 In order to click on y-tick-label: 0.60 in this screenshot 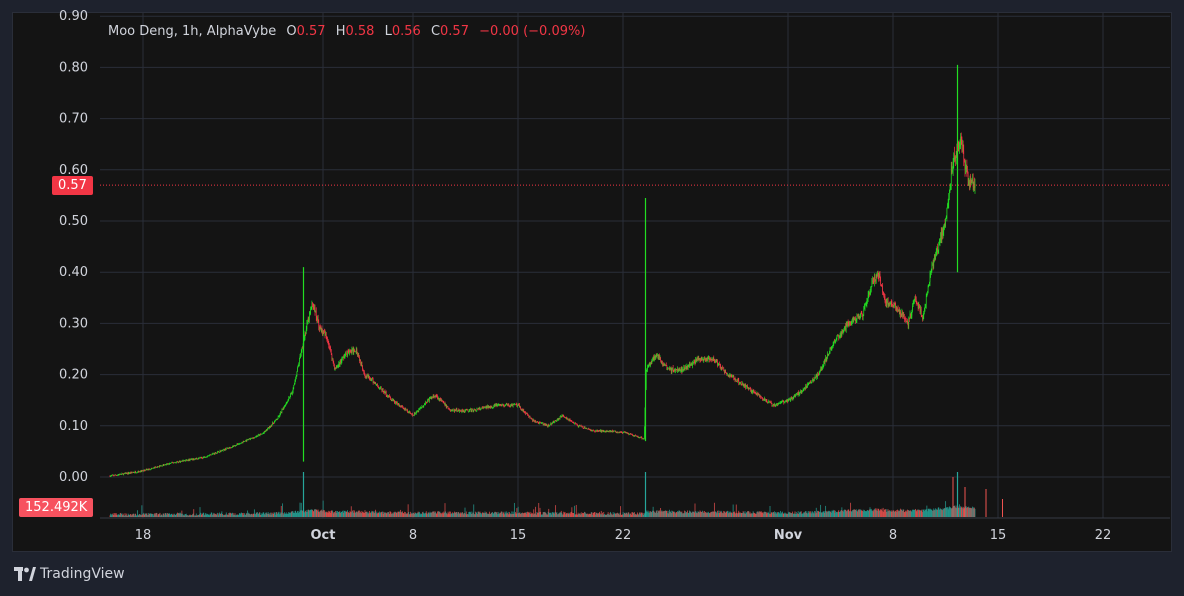, I will do `click(73, 170)`.